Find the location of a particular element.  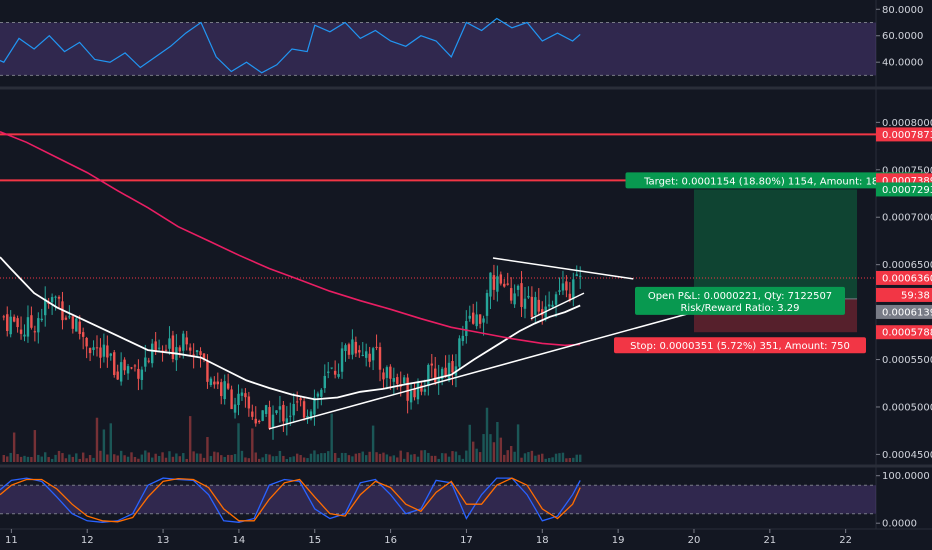

stoch-rsi-panel: 100.0000 0.0000 is located at coordinates (465, 500).